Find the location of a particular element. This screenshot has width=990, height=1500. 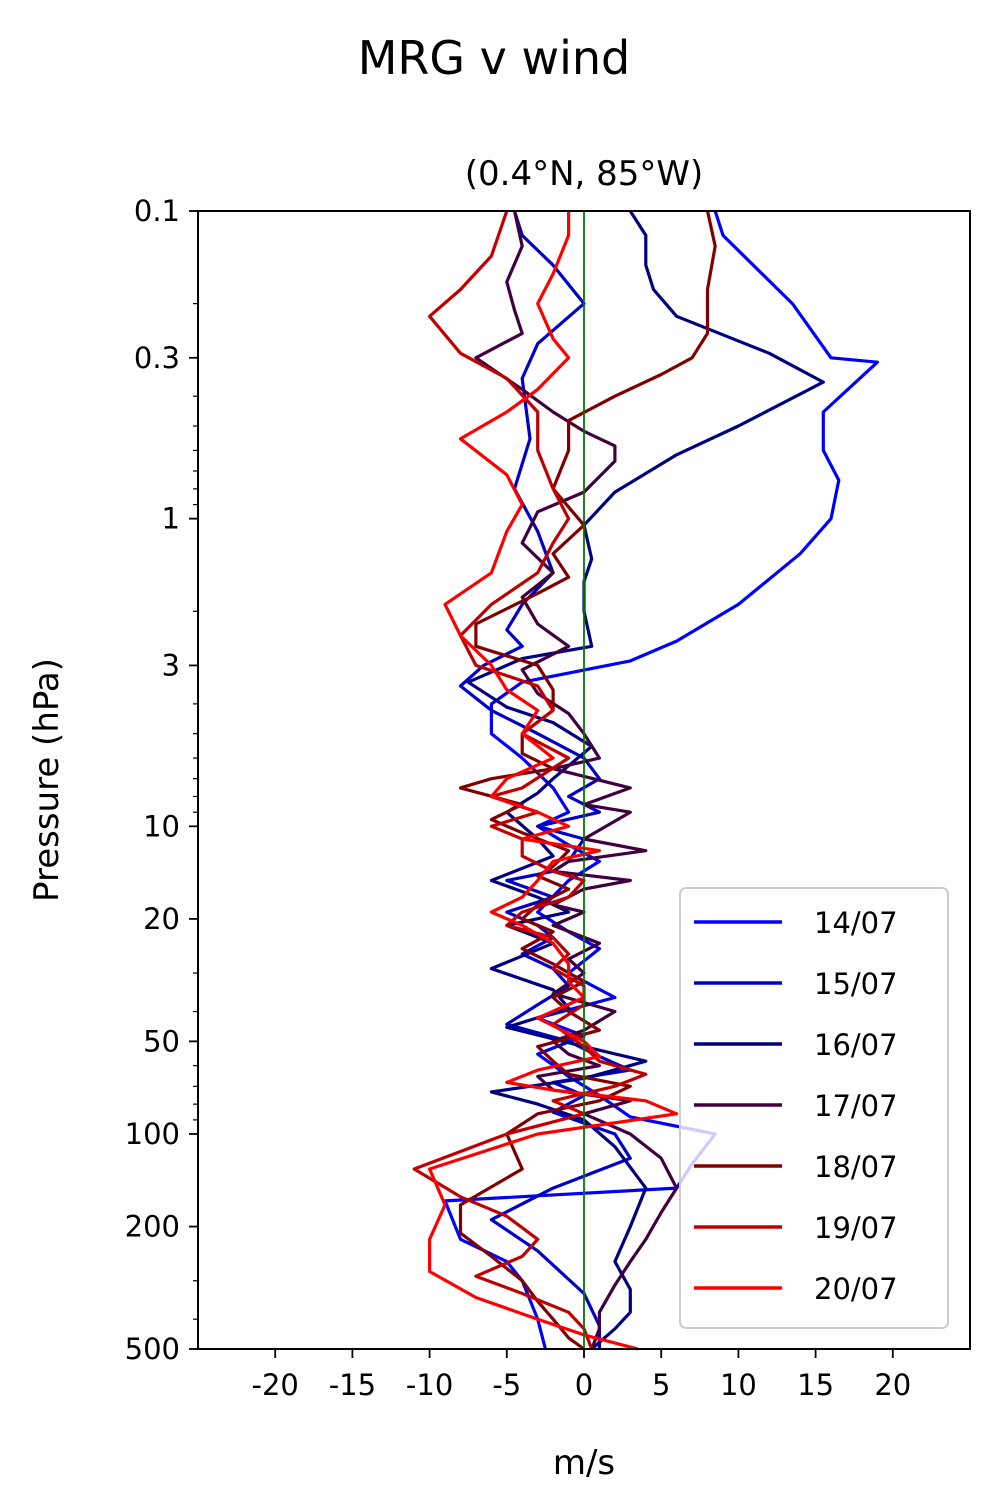

x-tick-label: -15 is located at coordinates (352, 1385).